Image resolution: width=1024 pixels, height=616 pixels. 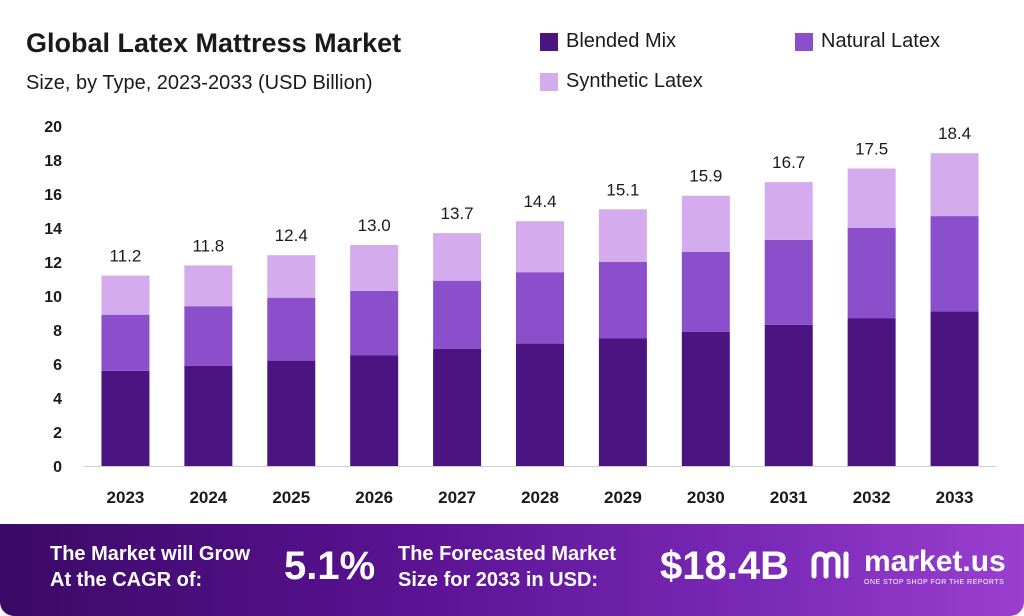 I want to click on chart-title: Global Latex Mattress Market, so click(x=214, y=43).